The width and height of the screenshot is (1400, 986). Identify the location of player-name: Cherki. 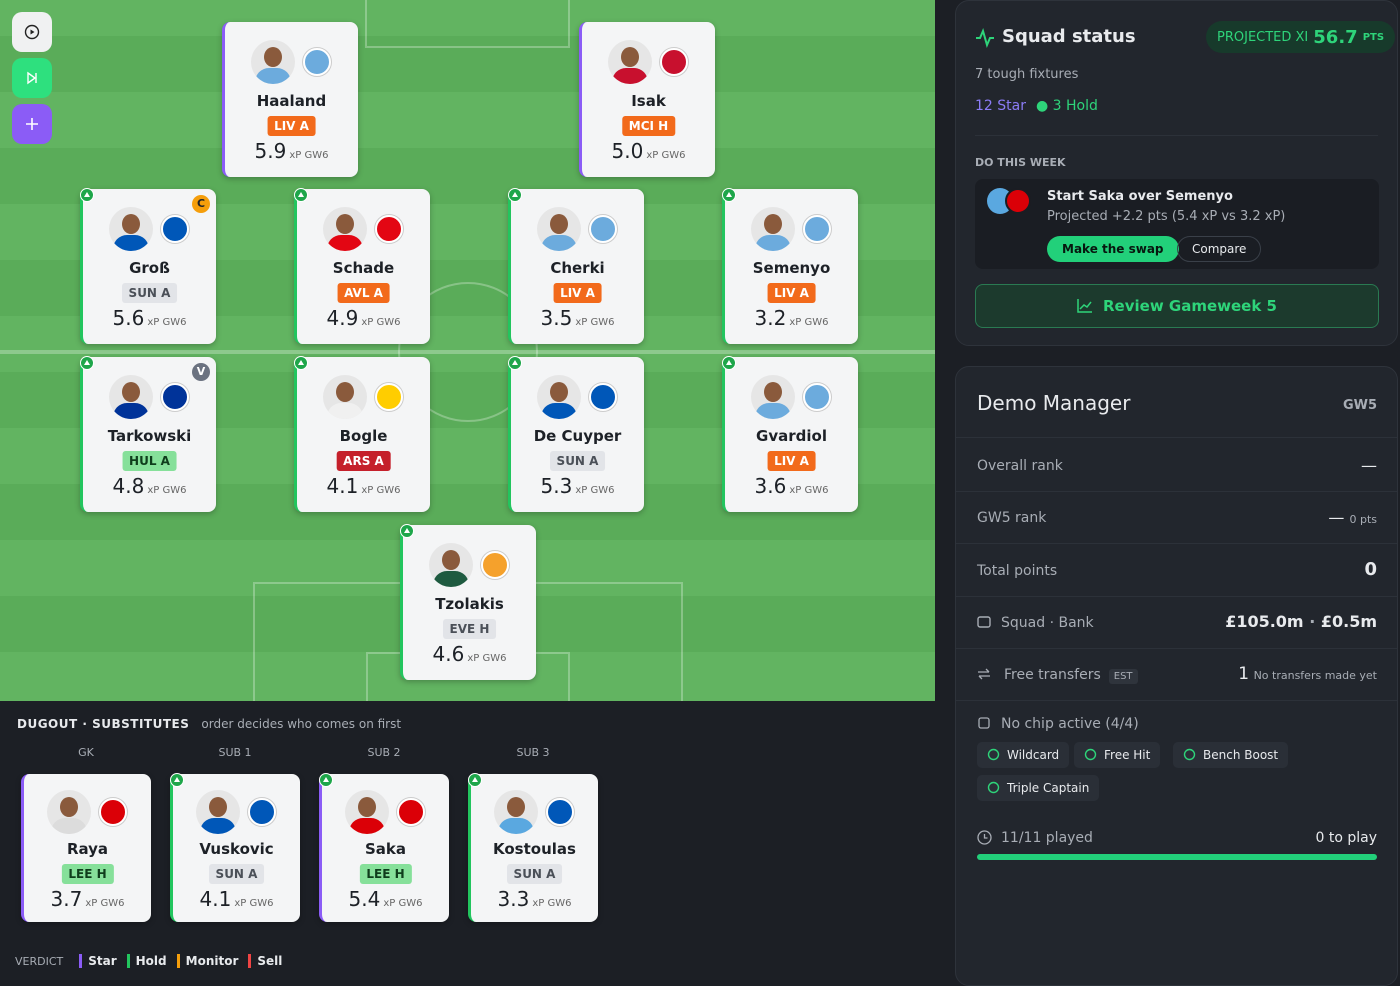
(577, 268).